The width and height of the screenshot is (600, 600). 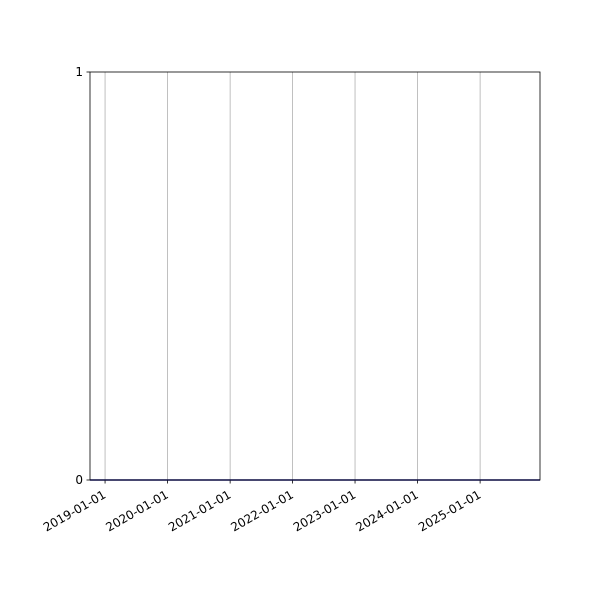 I want to click on x-tick-label: 2022-01-01, so click(x=261, y=511).